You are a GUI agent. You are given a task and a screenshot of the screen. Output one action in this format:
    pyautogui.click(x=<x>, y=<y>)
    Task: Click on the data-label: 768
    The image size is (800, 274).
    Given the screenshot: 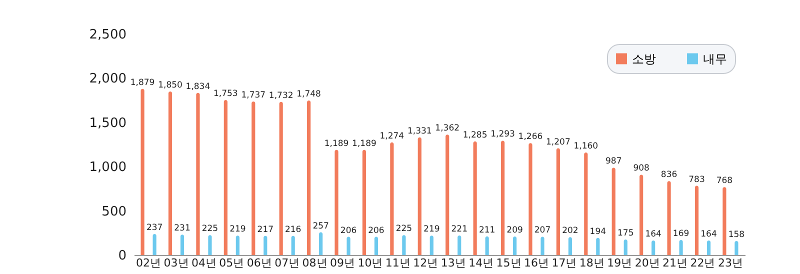 What is the action you would take?
    pyautogui.click(x=724, y=181)
    